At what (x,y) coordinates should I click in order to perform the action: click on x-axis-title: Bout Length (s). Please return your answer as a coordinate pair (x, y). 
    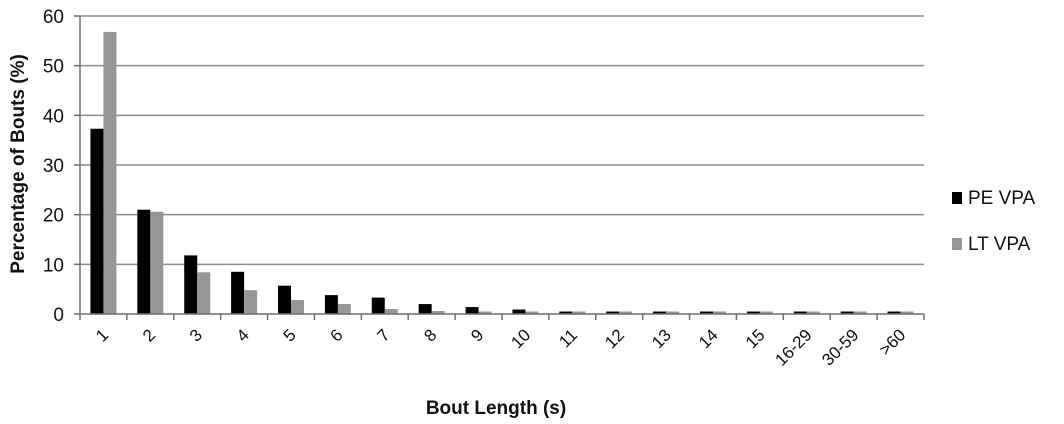
    Looking at the image, I should click on (496, 408).